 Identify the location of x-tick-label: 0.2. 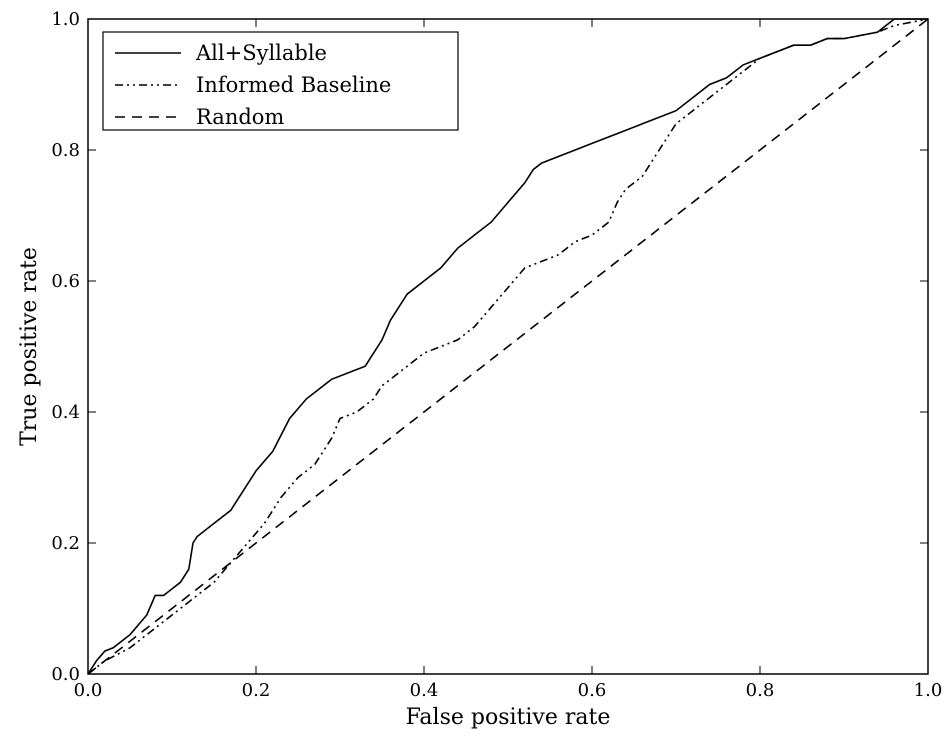
(256, 690).